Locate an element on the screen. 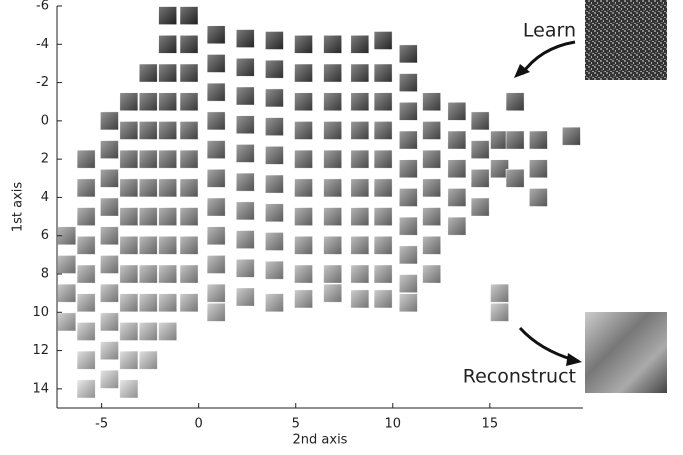 The image size is (683, 455). y-tick-label: 4 is located at coordinates (45, 197).